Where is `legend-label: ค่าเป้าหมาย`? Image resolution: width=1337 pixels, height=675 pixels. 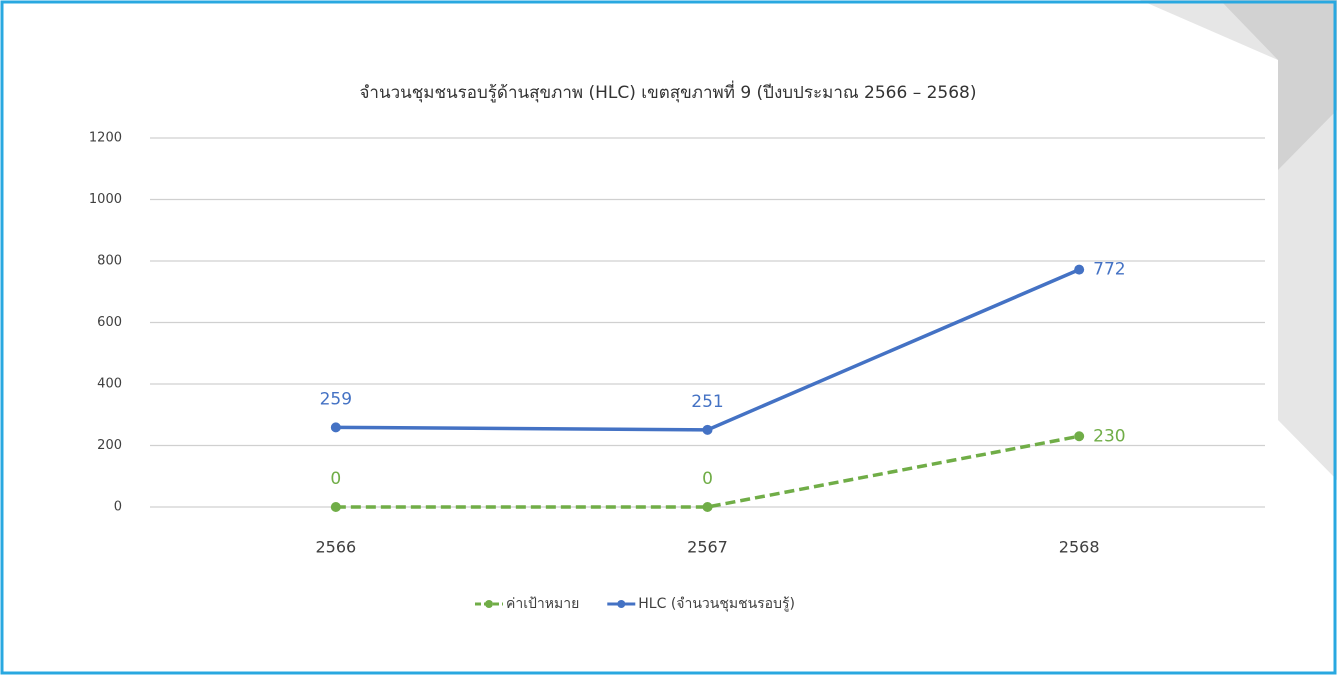 legend-label: ค่าเป้าหมาย is located at coordinates (542, 604).